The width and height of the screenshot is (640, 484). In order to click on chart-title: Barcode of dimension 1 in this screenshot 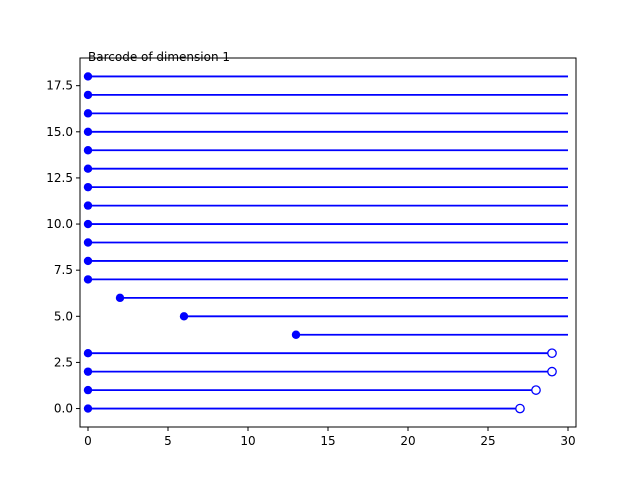, I will do `click(159, 57)`.